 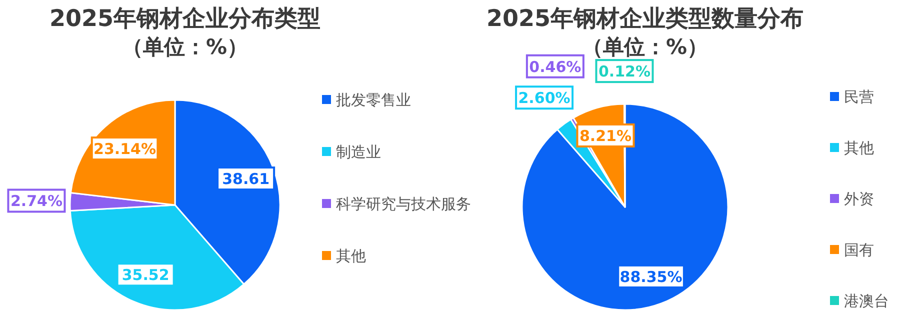 What do you see at coordinates (859, 97) in the screenshot?
I see `legend-label: 民营` at bounding box center [859, 97].